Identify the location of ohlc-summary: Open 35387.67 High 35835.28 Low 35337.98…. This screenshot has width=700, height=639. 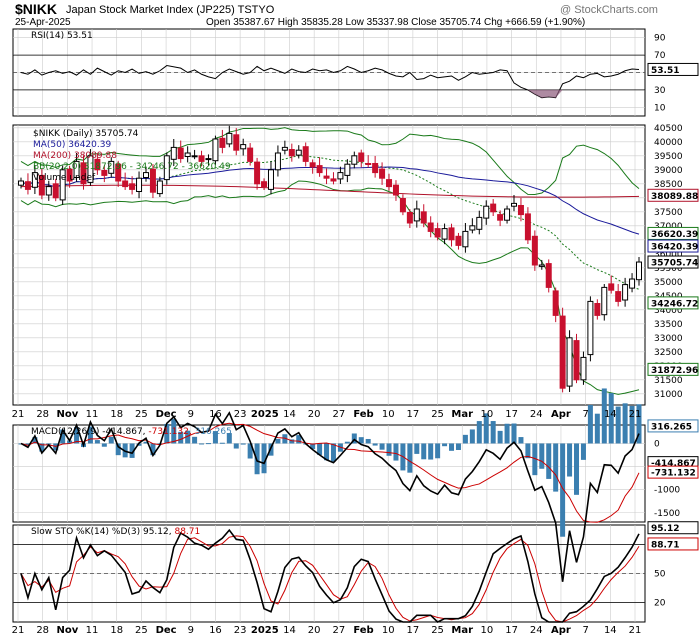
(396, 22).